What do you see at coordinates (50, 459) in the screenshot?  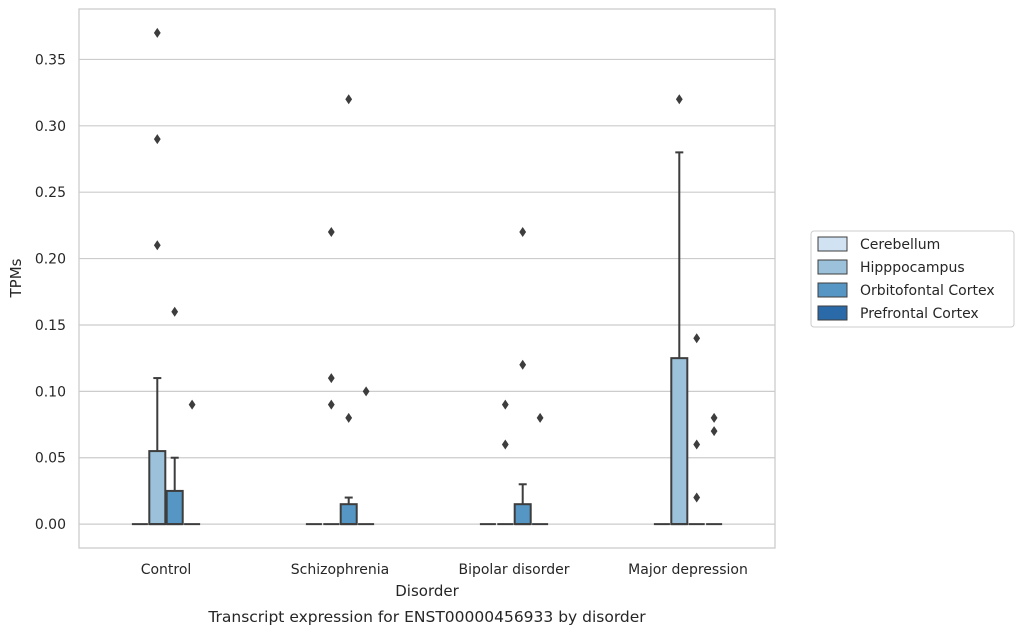 I see `y-tick-label: 0.05` at bounding box center [50, 459].